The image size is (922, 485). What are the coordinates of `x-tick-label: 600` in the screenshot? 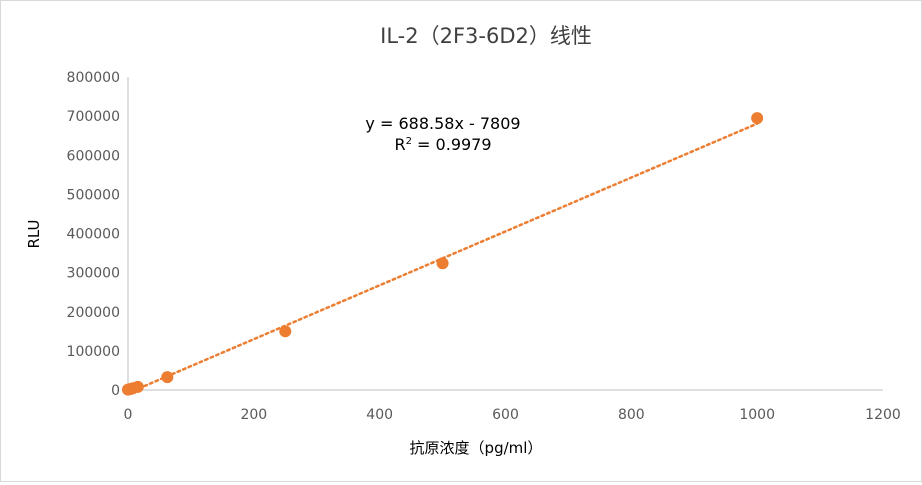 It's located at (505, 415).